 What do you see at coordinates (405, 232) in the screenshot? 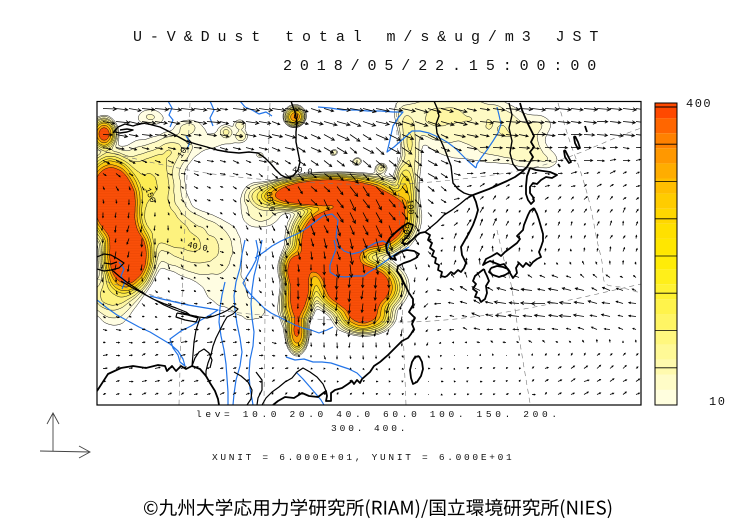
I see `contour-label: 200` at bounding box center [405, 232].